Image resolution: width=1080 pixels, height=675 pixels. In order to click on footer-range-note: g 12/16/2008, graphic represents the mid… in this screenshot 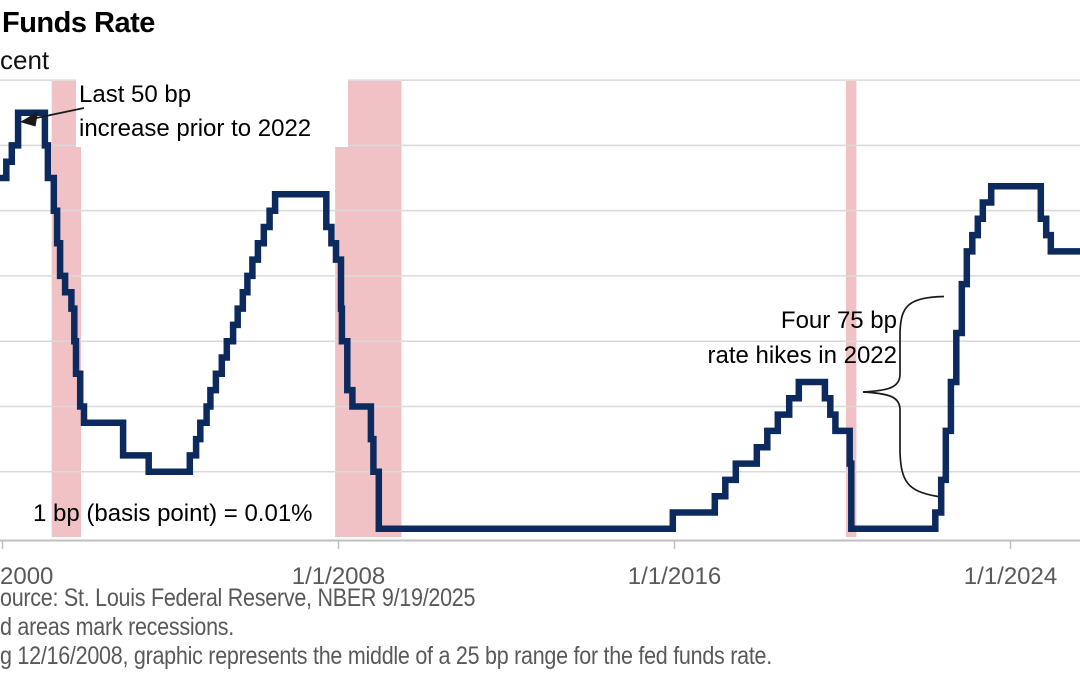, I will do `click(386, 656)`.